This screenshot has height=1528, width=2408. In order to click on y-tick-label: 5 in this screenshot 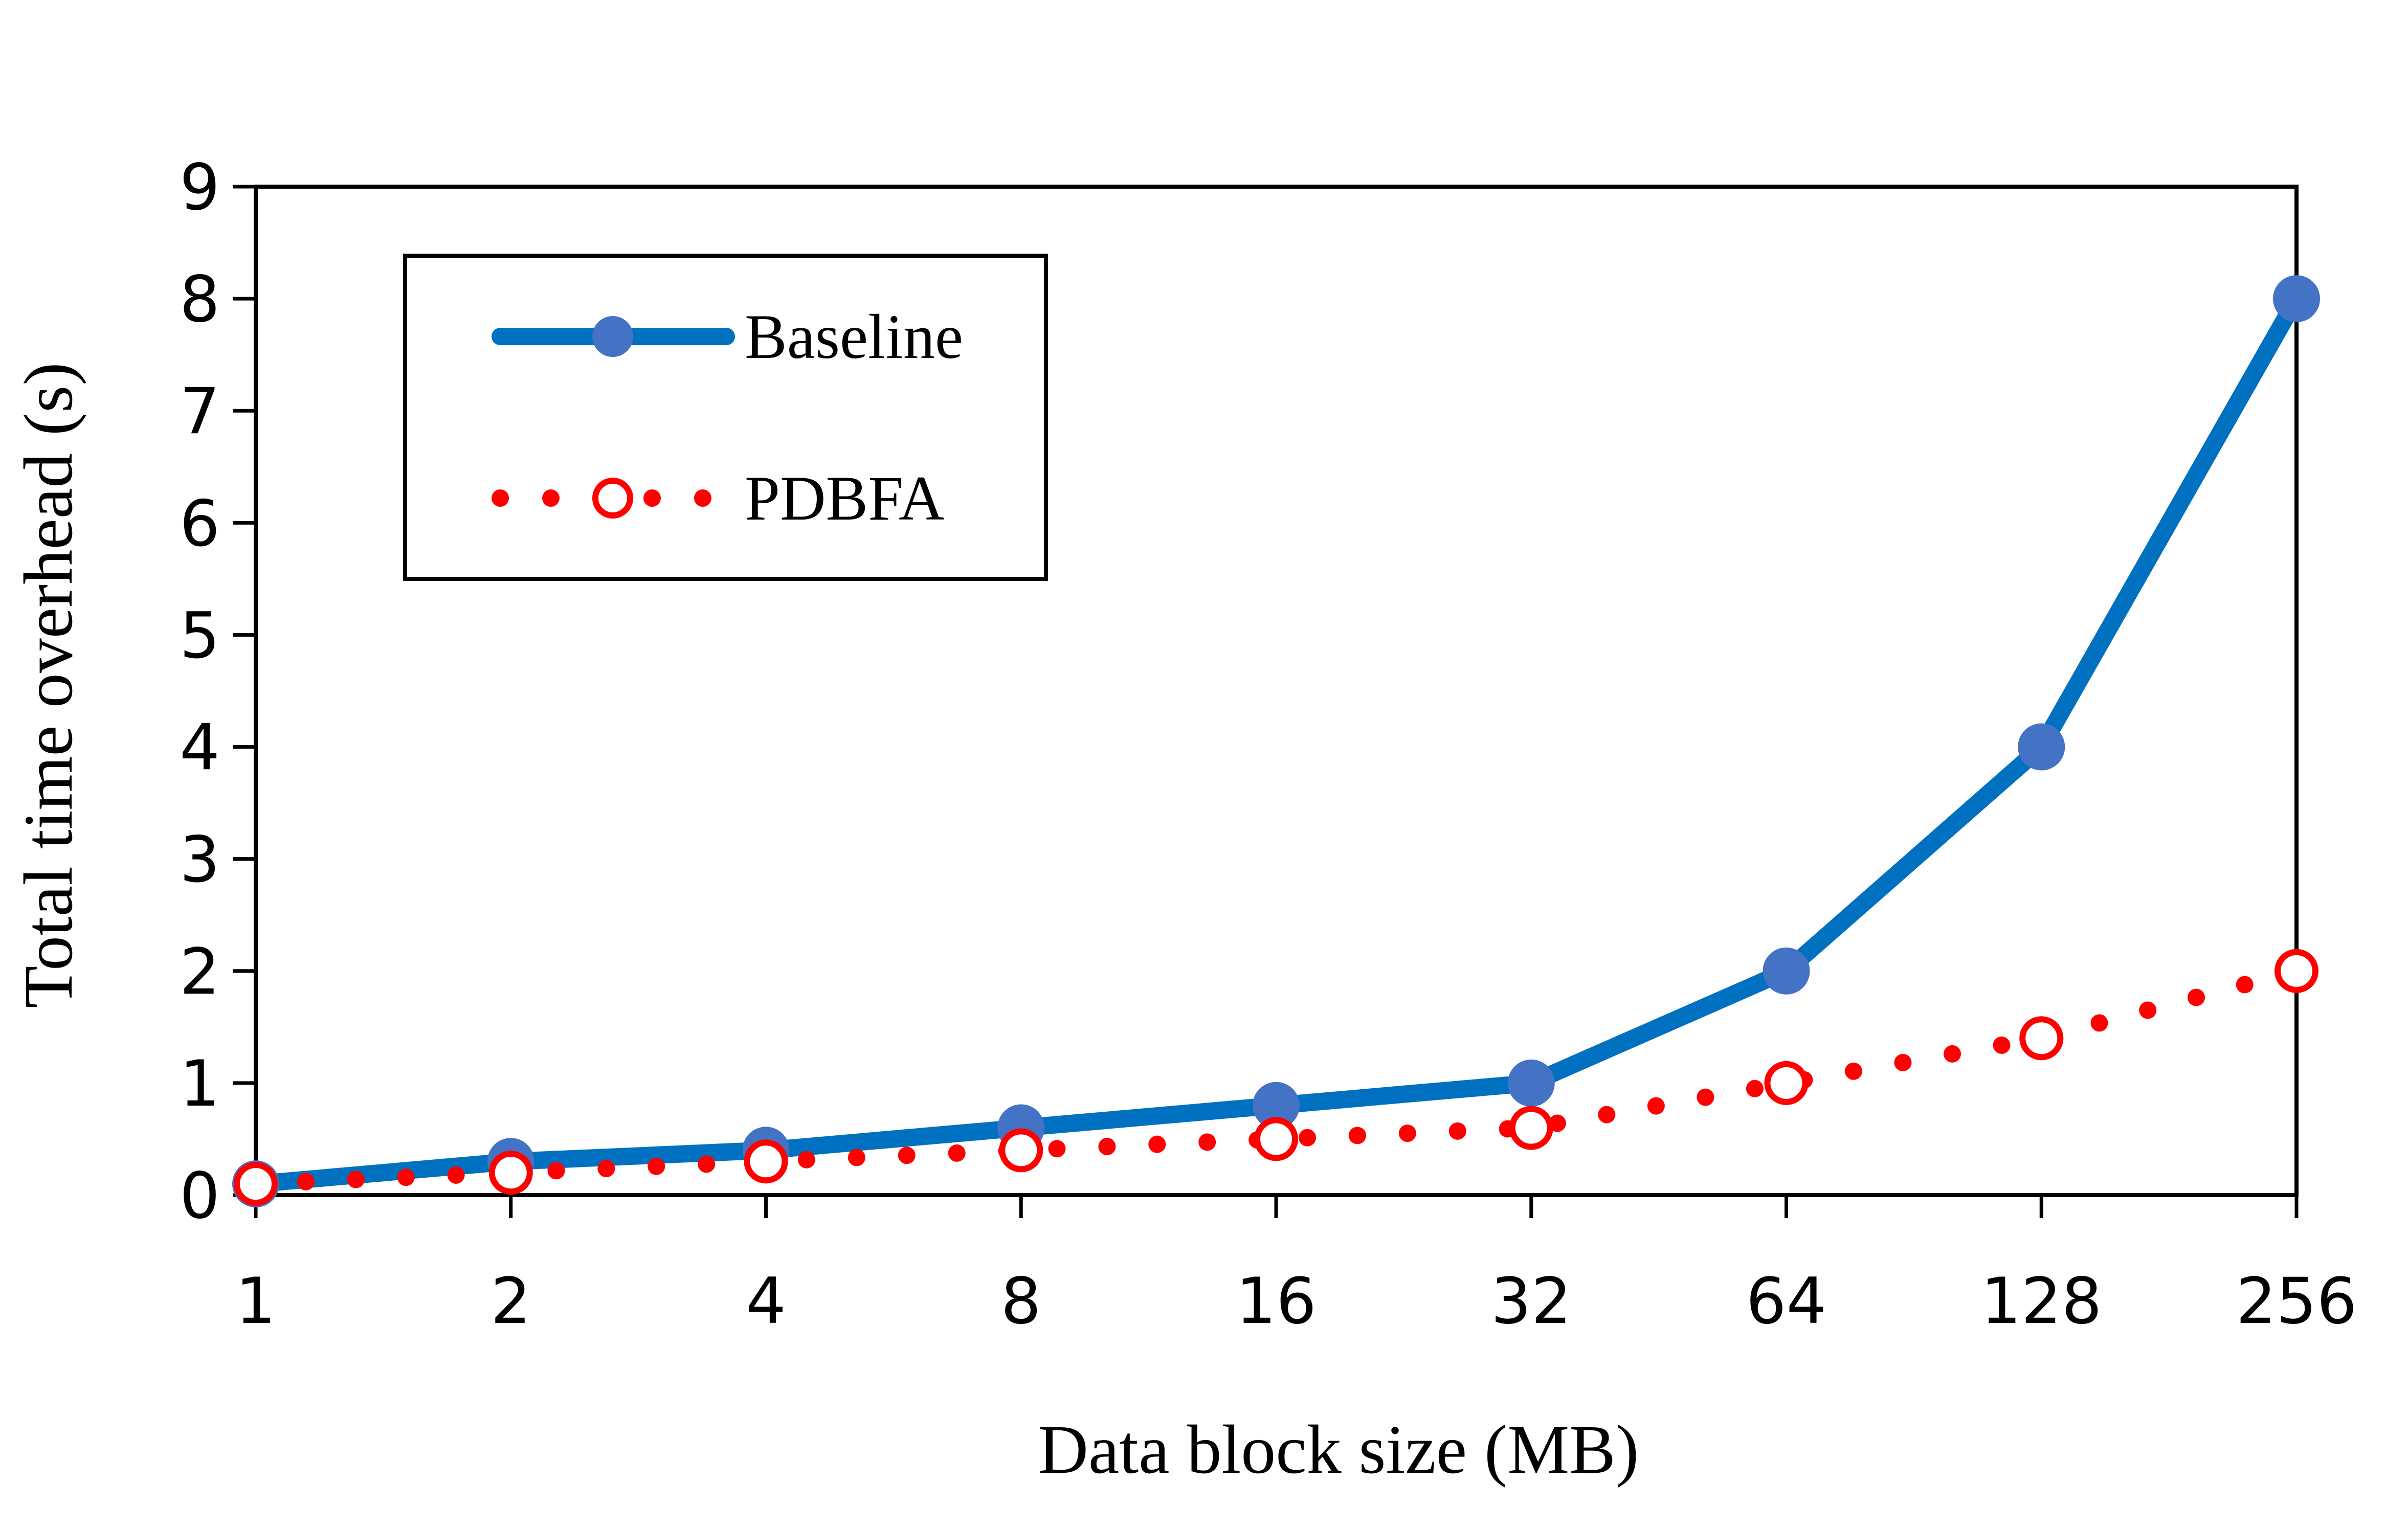, I will do `click(200, 636)`.